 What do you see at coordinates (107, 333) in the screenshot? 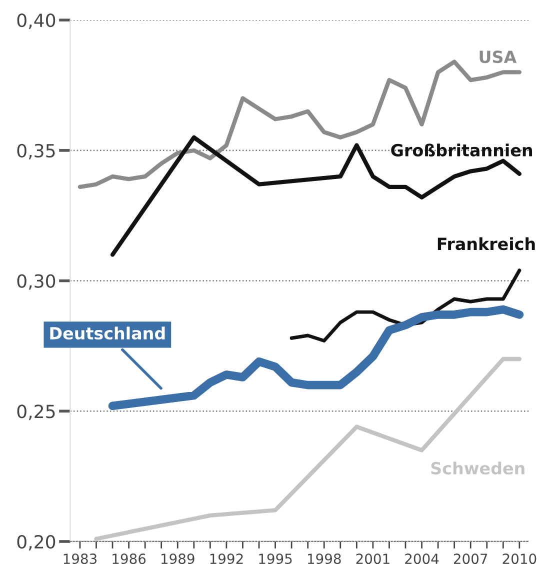
I see `text: Deutschland` at bounding box center [107, 333].